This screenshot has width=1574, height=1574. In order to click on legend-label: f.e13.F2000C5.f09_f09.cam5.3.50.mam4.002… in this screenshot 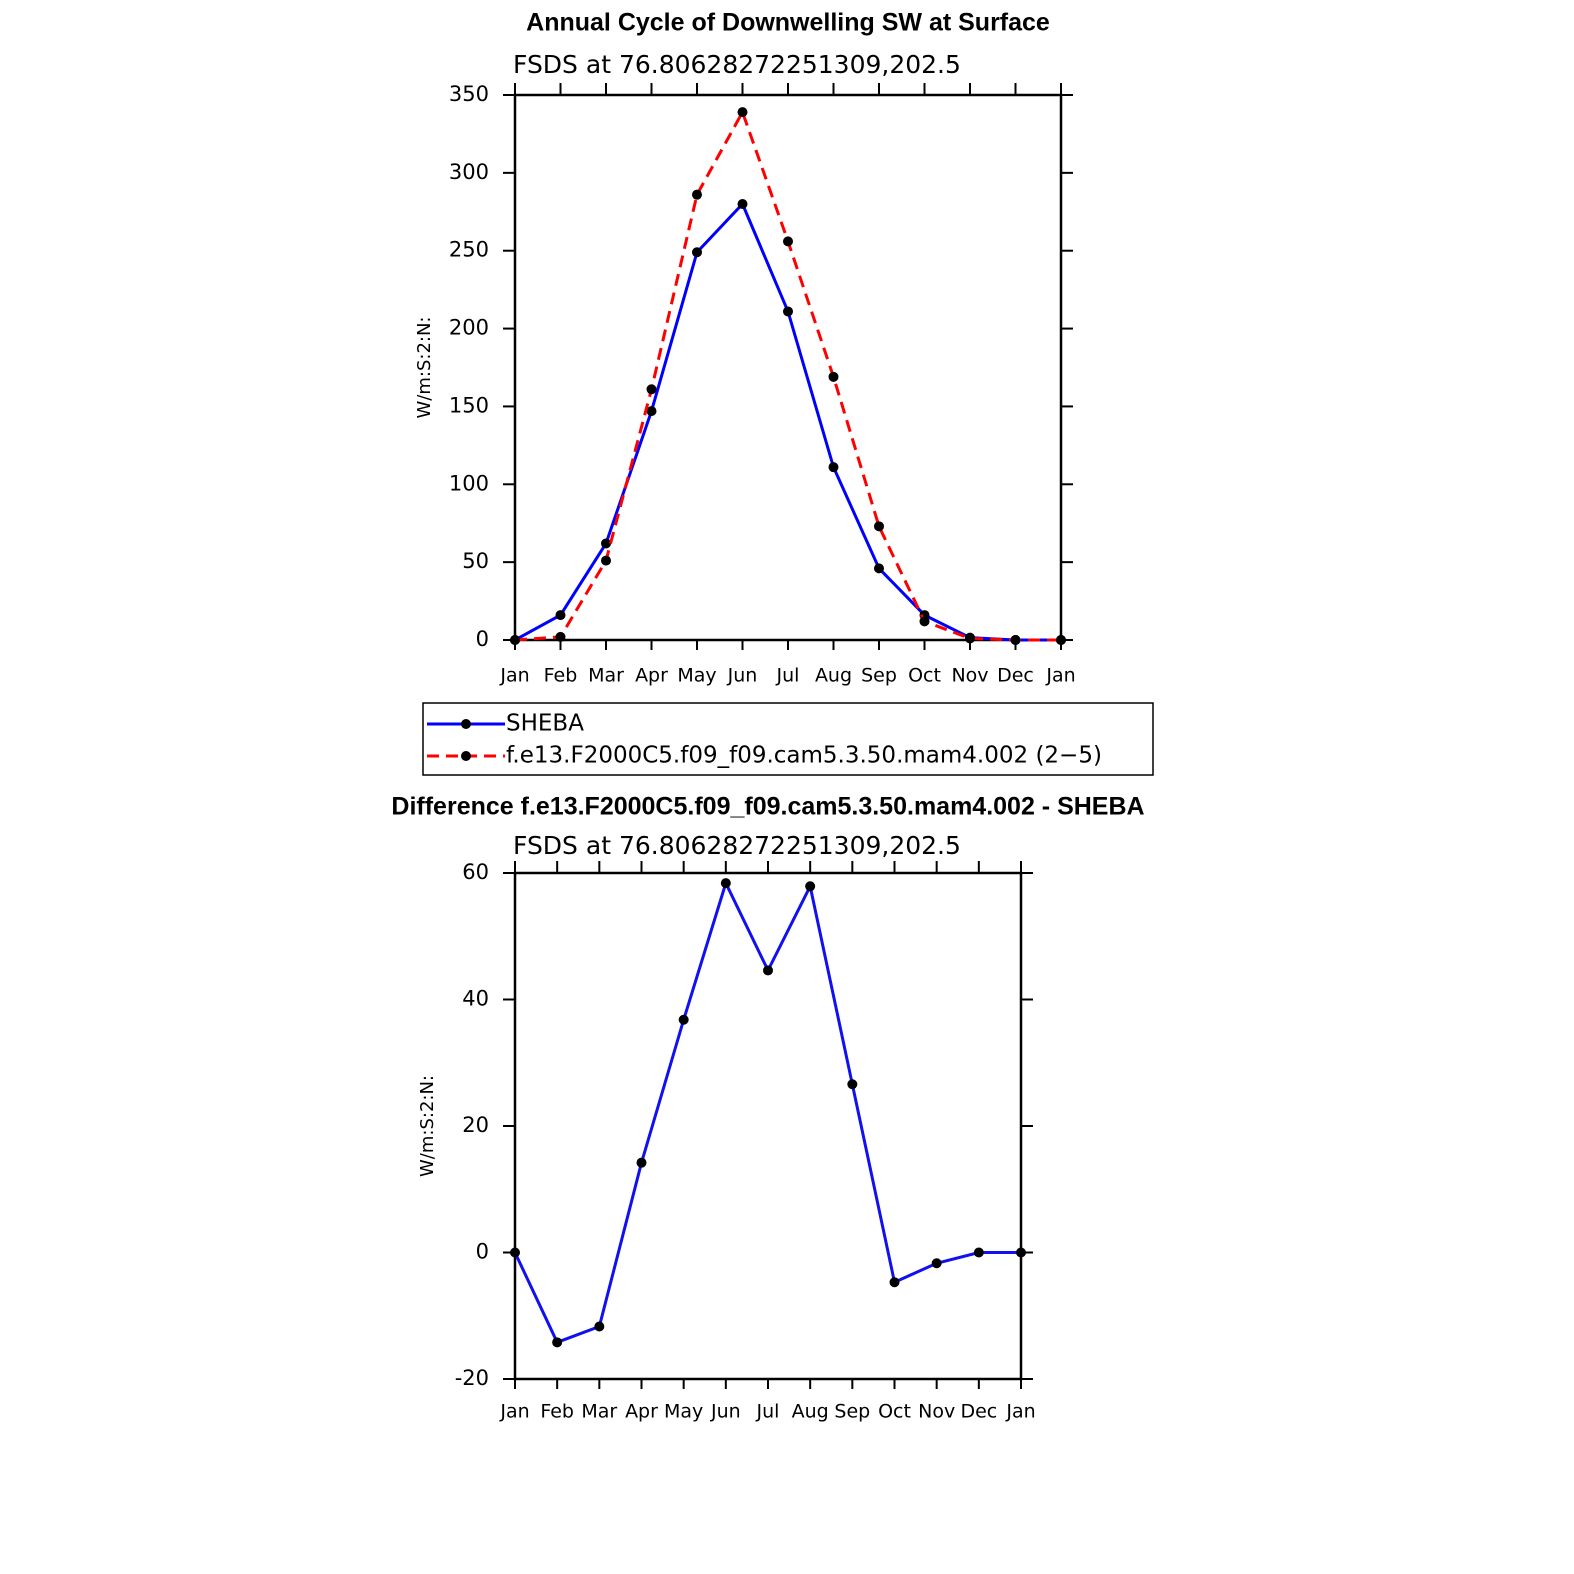, I will do `click(804, 756)`.